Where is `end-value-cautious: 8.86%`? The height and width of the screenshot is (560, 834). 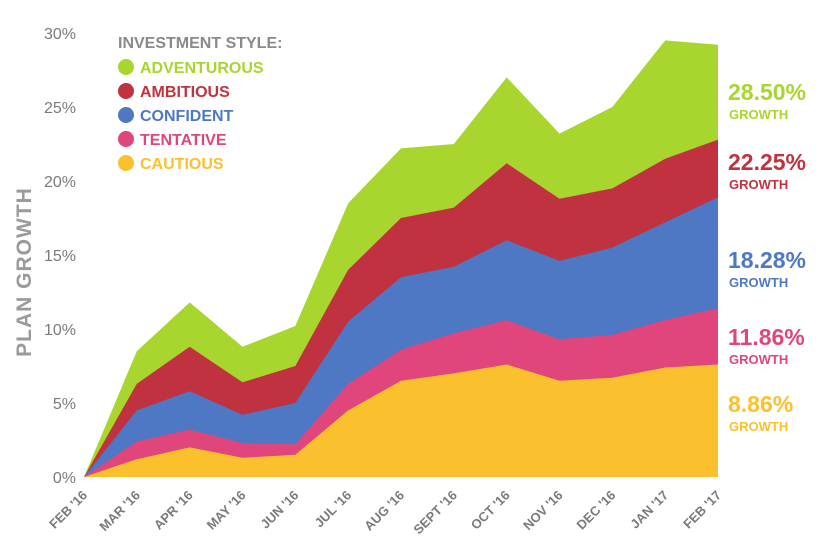 end-value-cautious: 8.86% is located at coordinates (760, 404).